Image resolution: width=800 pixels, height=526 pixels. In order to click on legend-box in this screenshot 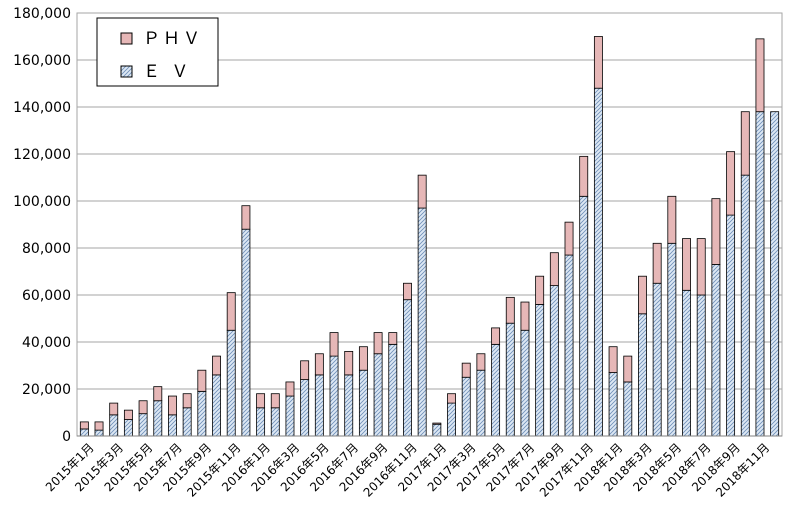, I will do `click(157, 52)`.